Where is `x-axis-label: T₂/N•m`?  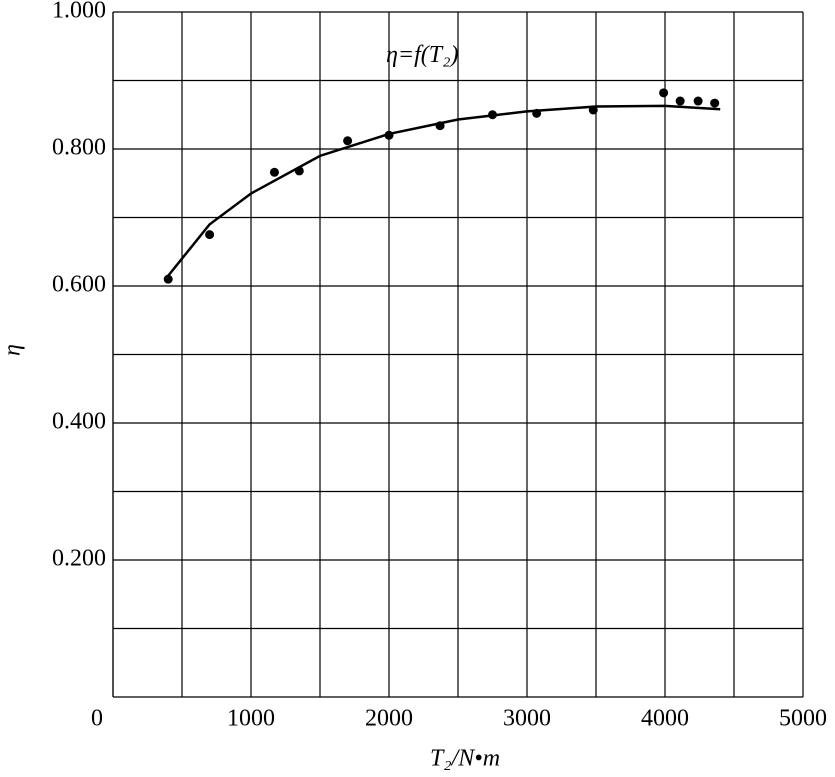 x-axis-label: T₂/N•m is located at coordinates (465, 759).